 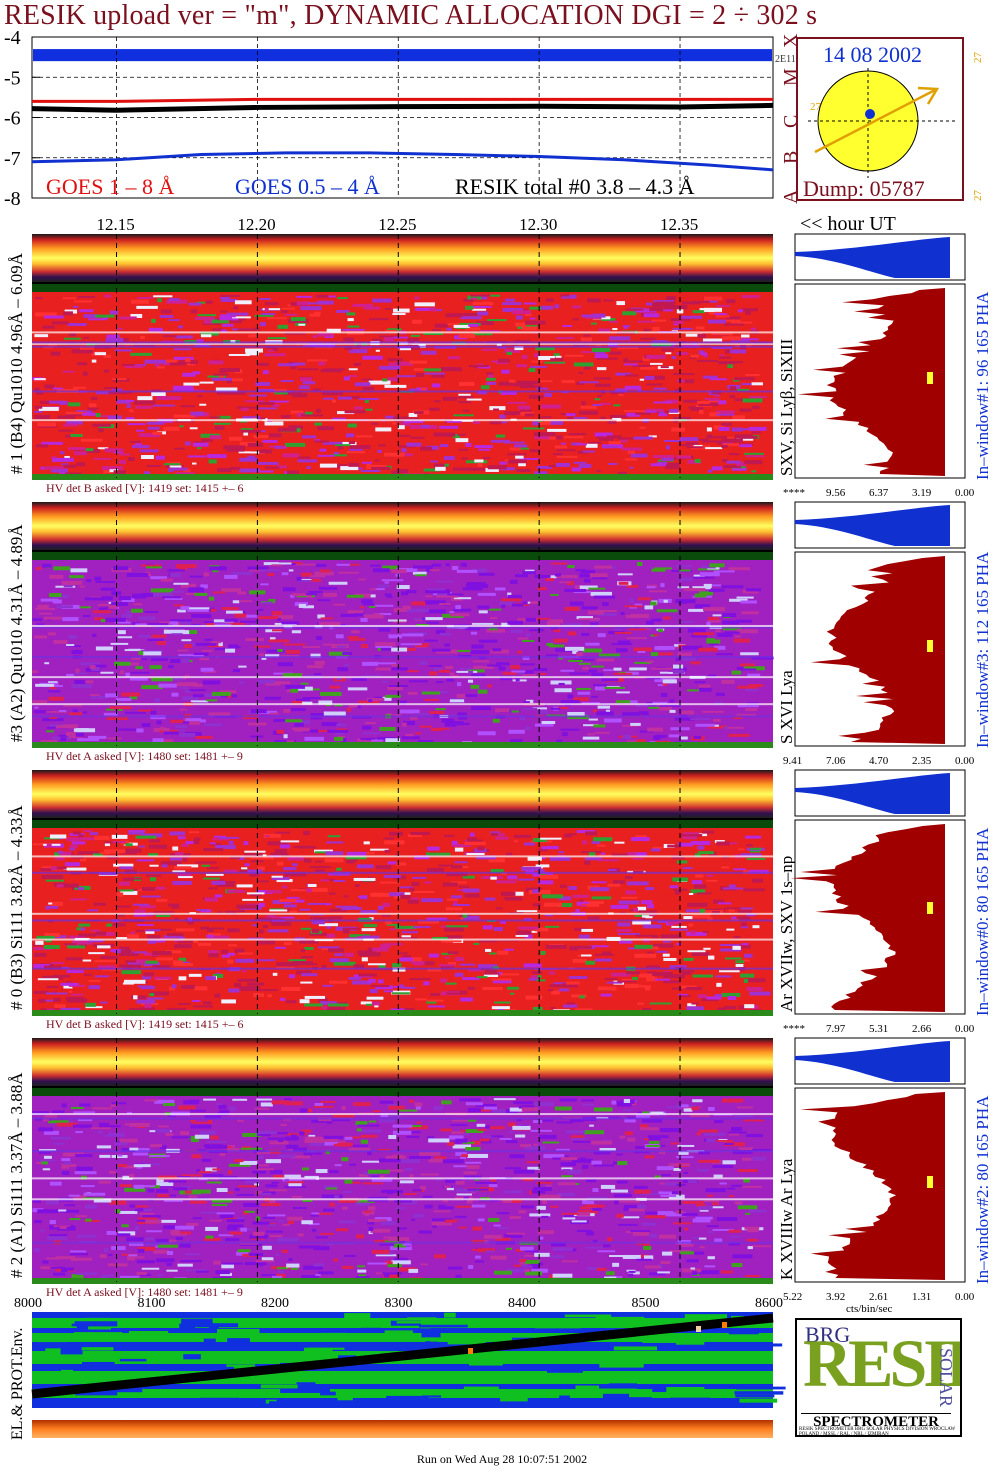 I want to click on spectro-line-feature, so click(x=402, y=346).